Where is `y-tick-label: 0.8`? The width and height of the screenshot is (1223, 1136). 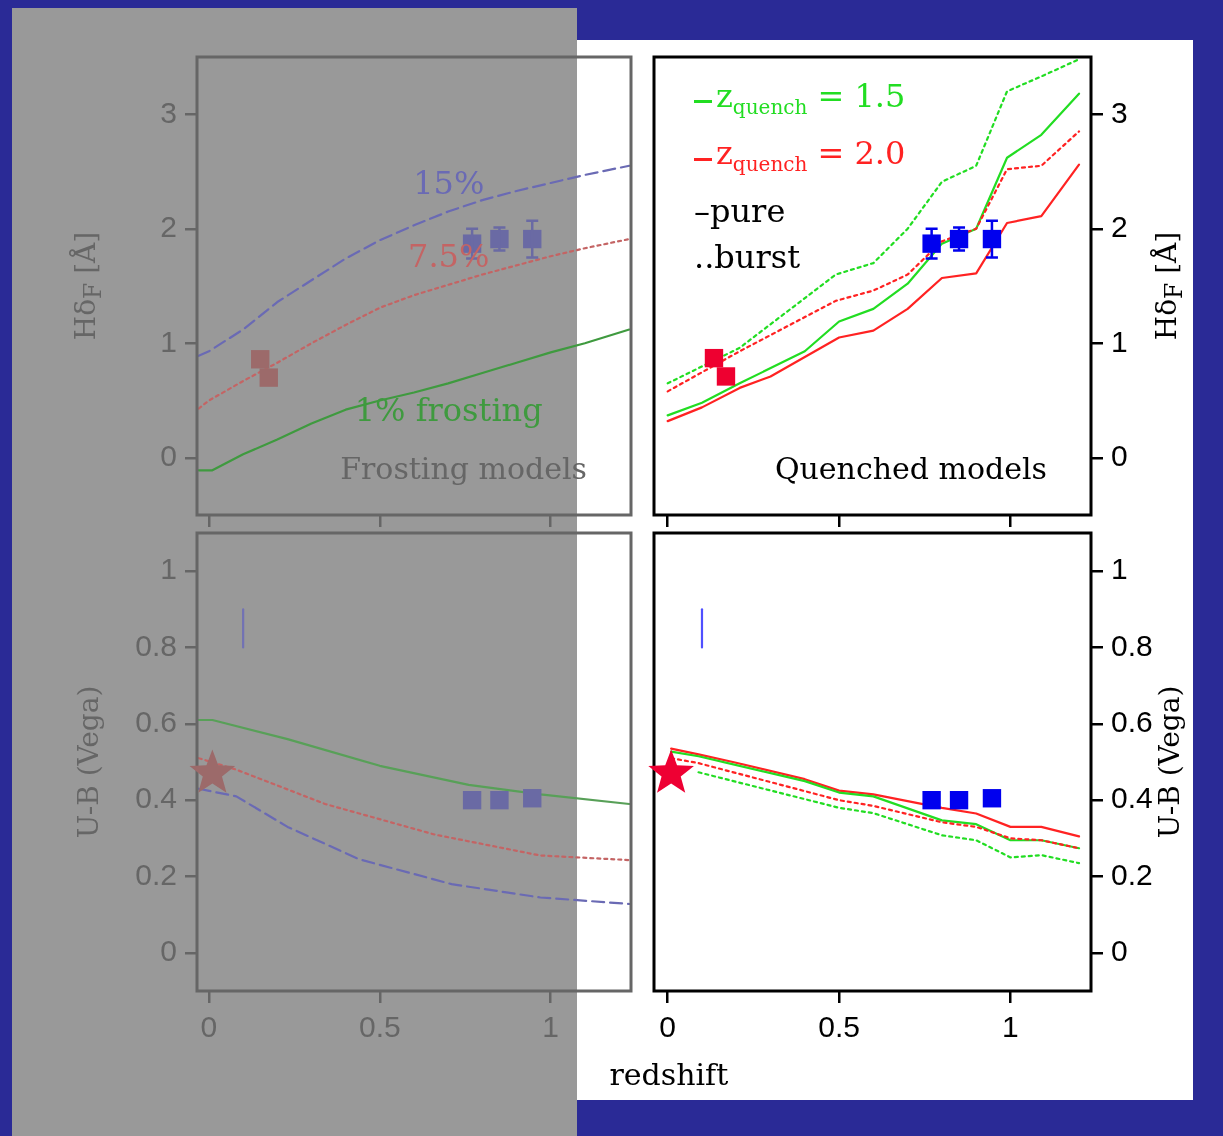 y-tick-label: 0.8 is located at coordinates (1132, 645).